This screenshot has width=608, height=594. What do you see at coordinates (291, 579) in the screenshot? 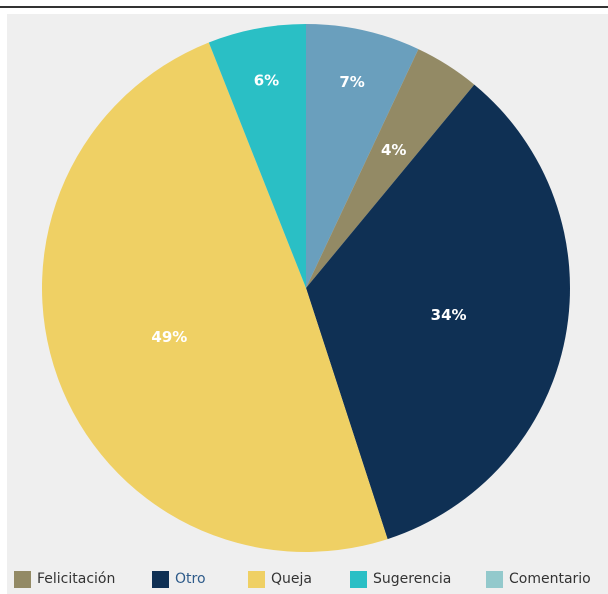
I see `legend-label-queja: Queja` at bounding box center [291, 579].